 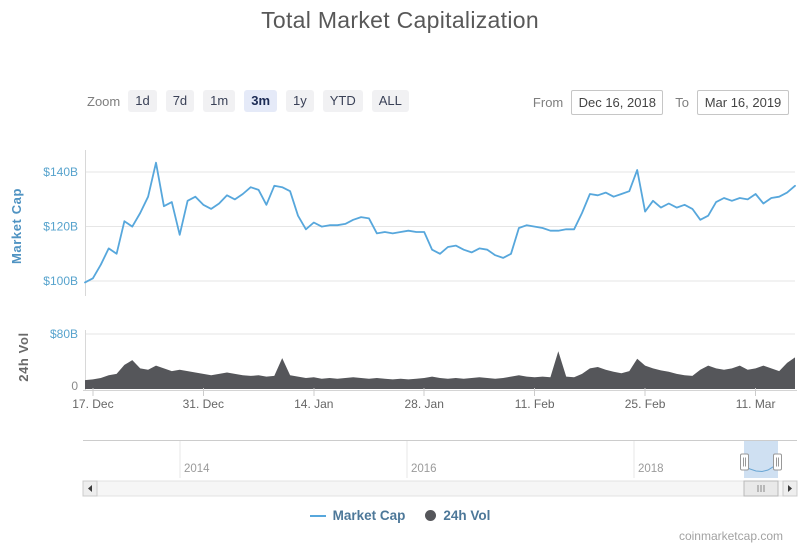 What do you see at coordinates (180, 101) in the screenshot?
I see `zoom-button-7d: 7d` at bounding box center [180, 101].